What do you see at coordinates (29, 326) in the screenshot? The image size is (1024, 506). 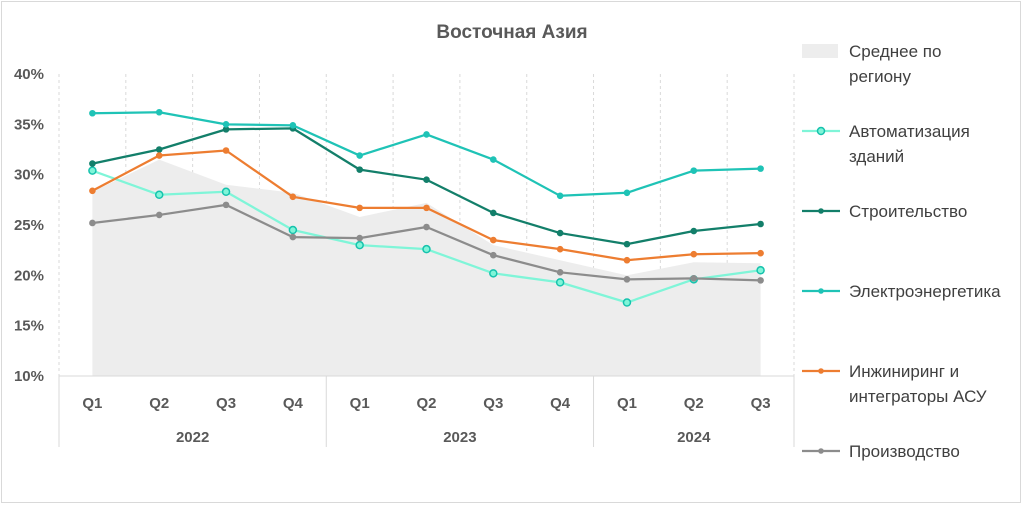 I see `y-tick-label: 15%` at bounding box center [29, 326].